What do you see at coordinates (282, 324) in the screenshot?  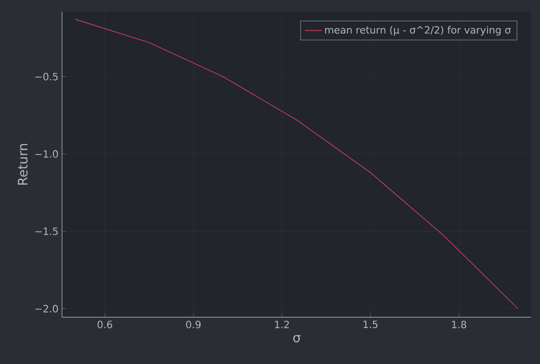 I see `x-tick-label: 1.2` at bounding box center [282, 324].